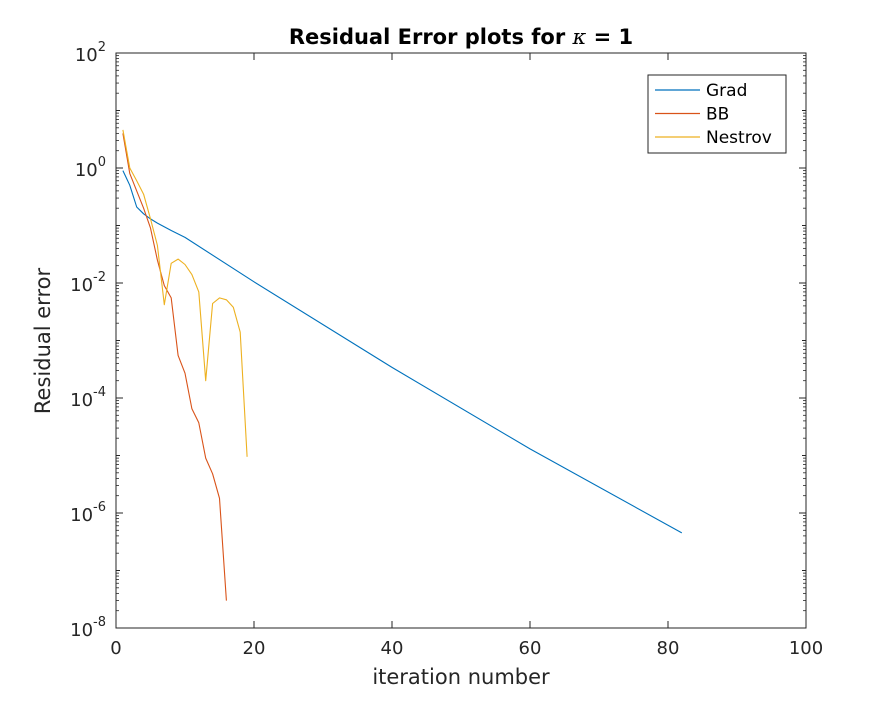 Image resolution: width=891 pixels, height=703 pixels. I want to click on legend: Grad BB Nestrov, so click(717, 114).